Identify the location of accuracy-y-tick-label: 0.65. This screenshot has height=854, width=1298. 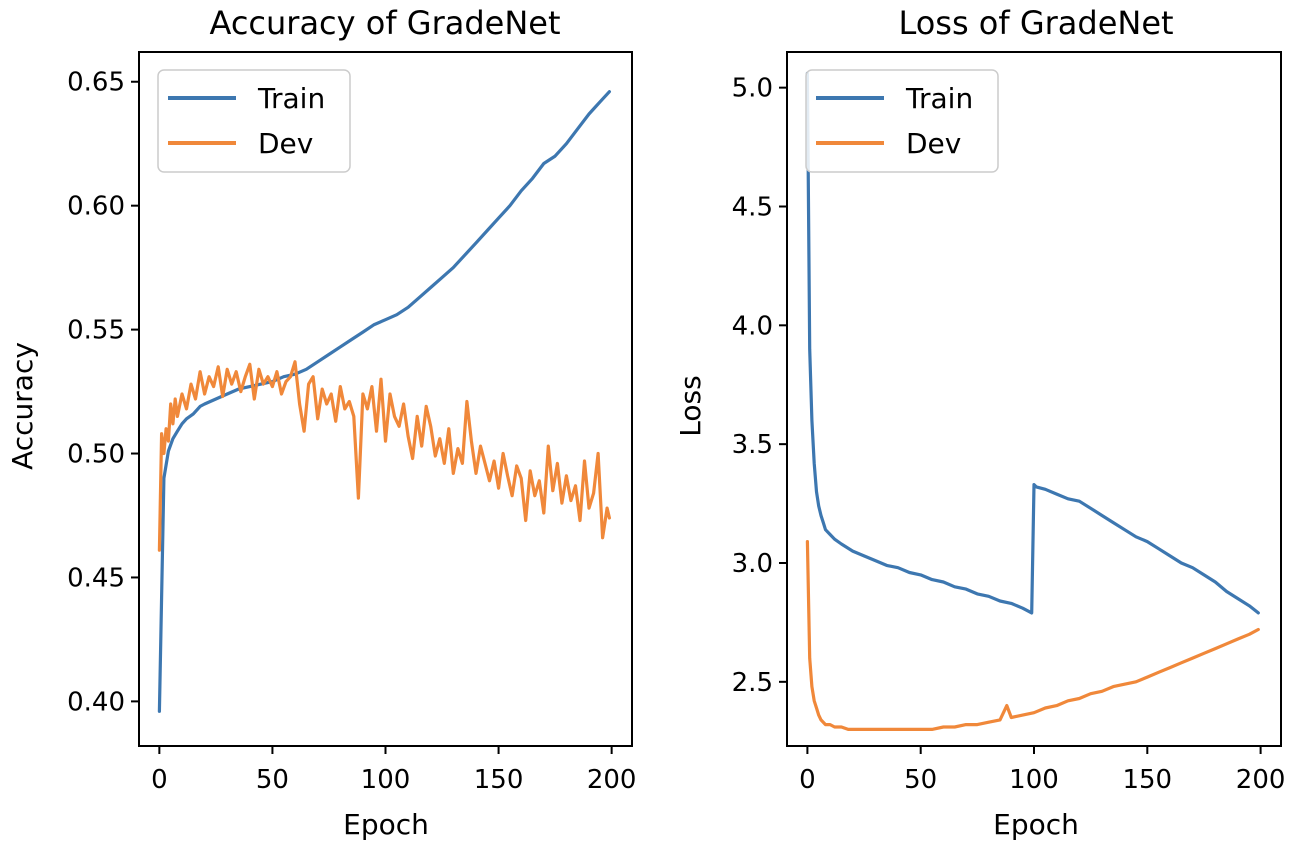
(96, 83).